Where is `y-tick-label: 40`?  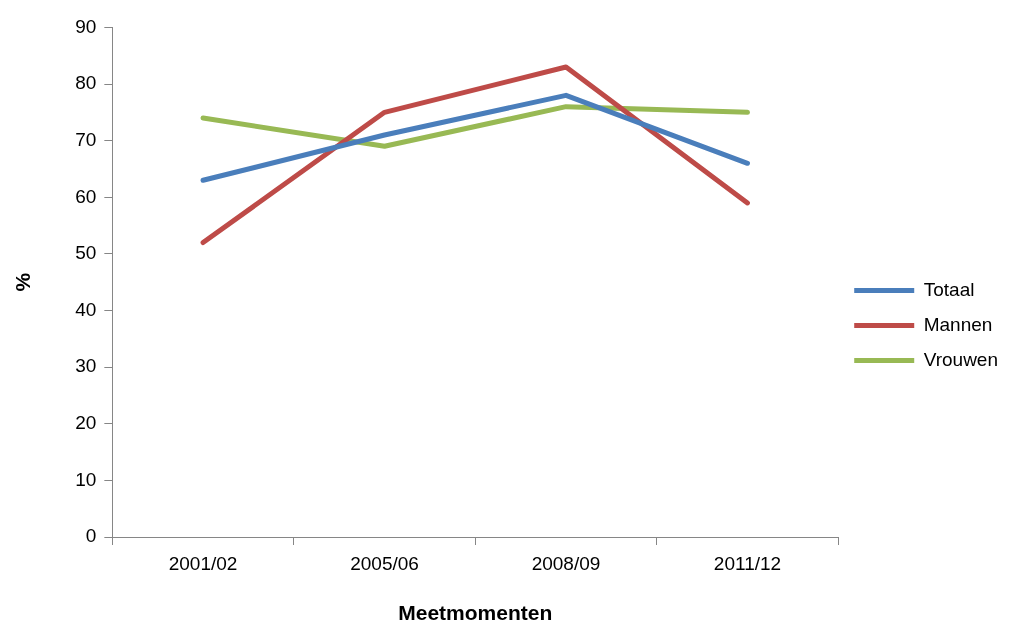 y-tick-label: 40 is located at coordinates (86, 309).